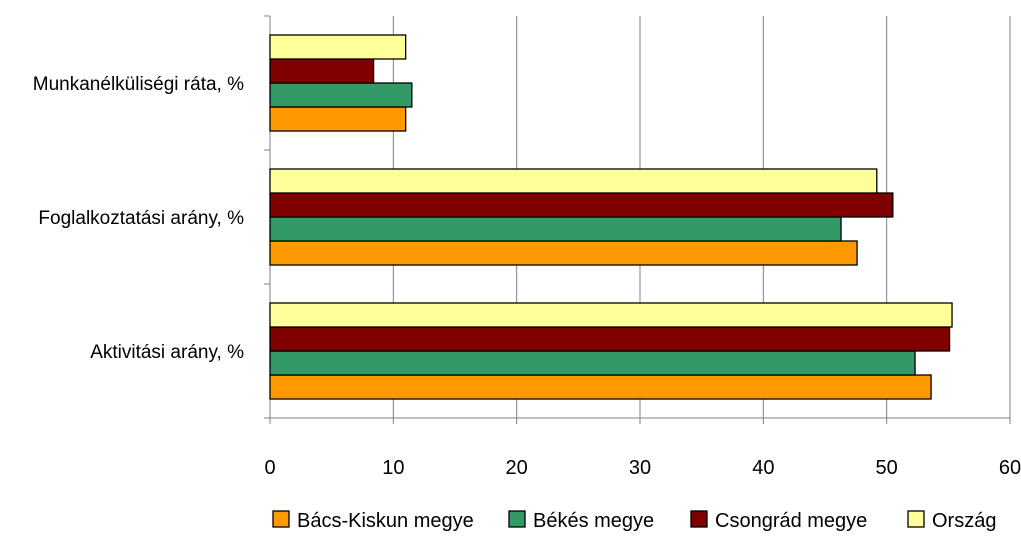 This screenshot has width=1021, height=543. I want to click on legend-label-2: Békés megye, so click(593, 521).